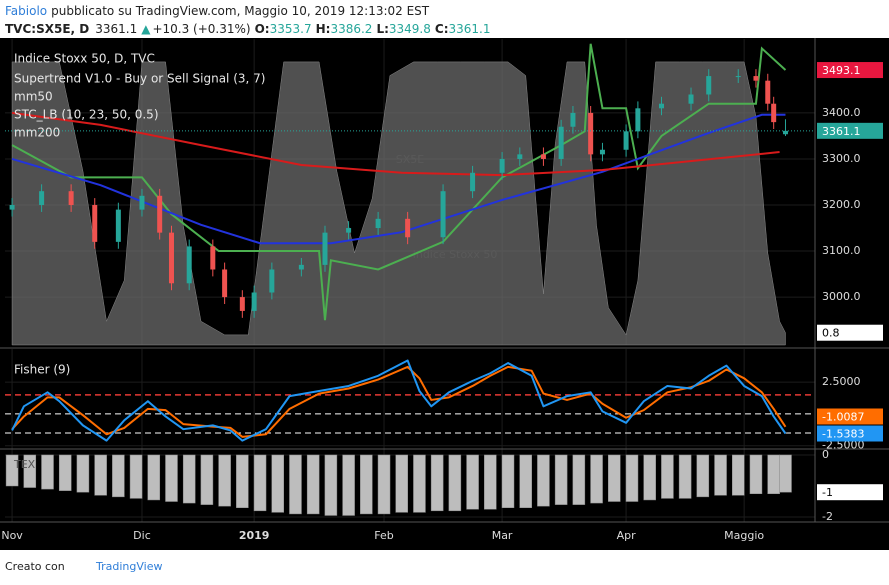 This screenshot has width=889, height=585. What do you see at coordinates (33, 97) in the screenshot?
I see `legend-entry: mm50` at bounding box center [33, 97].